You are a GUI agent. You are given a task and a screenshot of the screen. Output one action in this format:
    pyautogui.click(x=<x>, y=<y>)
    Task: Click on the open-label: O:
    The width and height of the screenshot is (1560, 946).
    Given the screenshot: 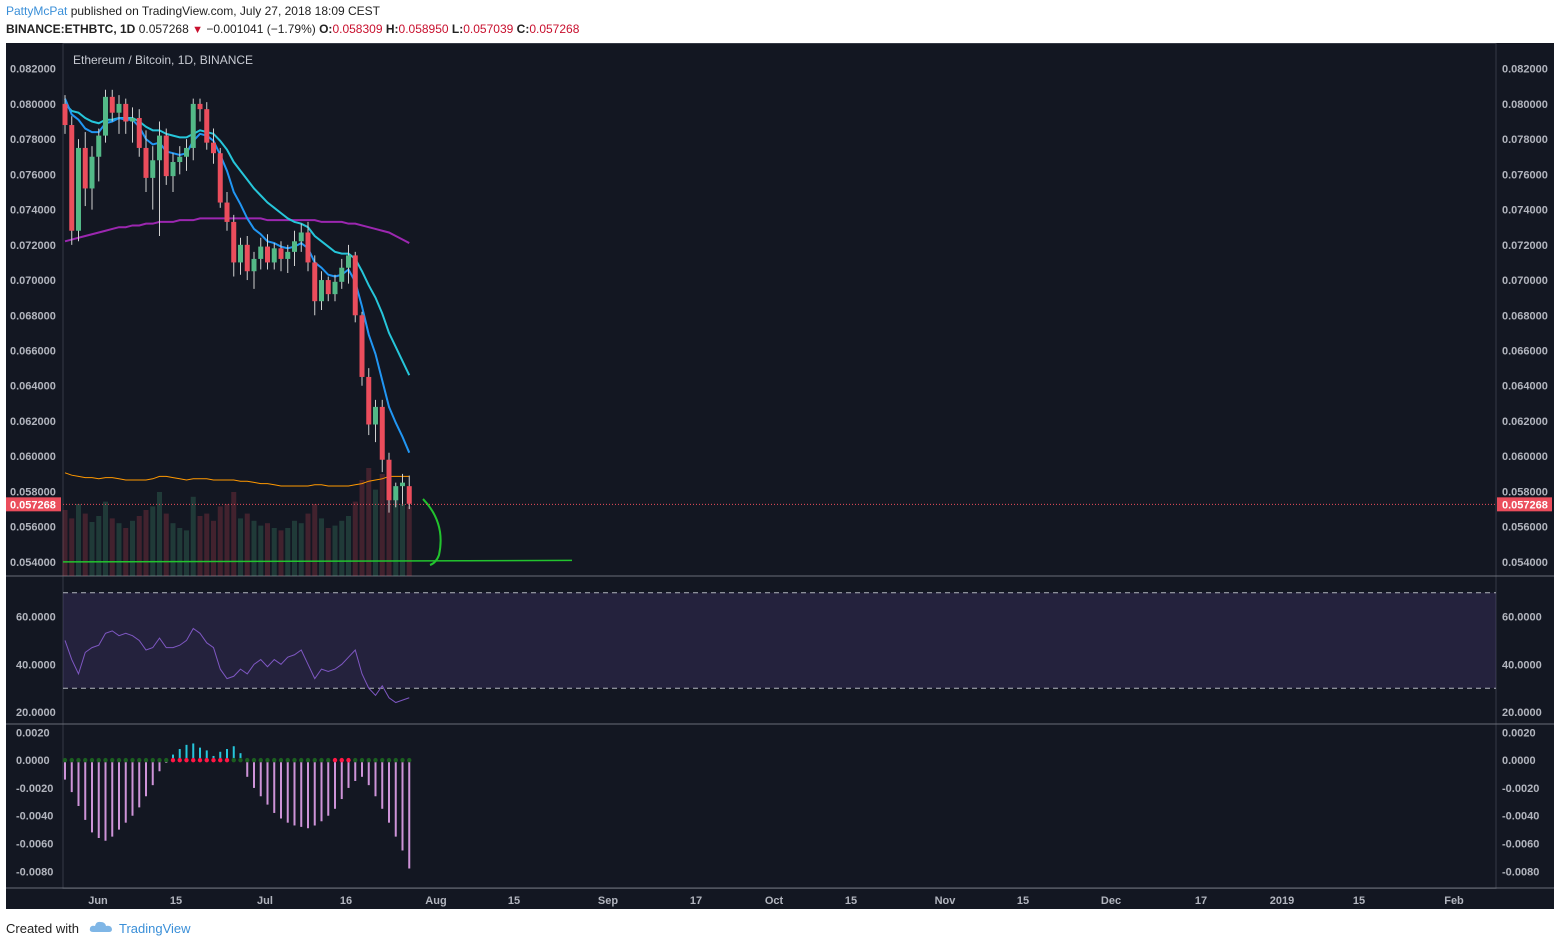 What is the action you would take?
    pyautogui.click(x=326, y=29)
    